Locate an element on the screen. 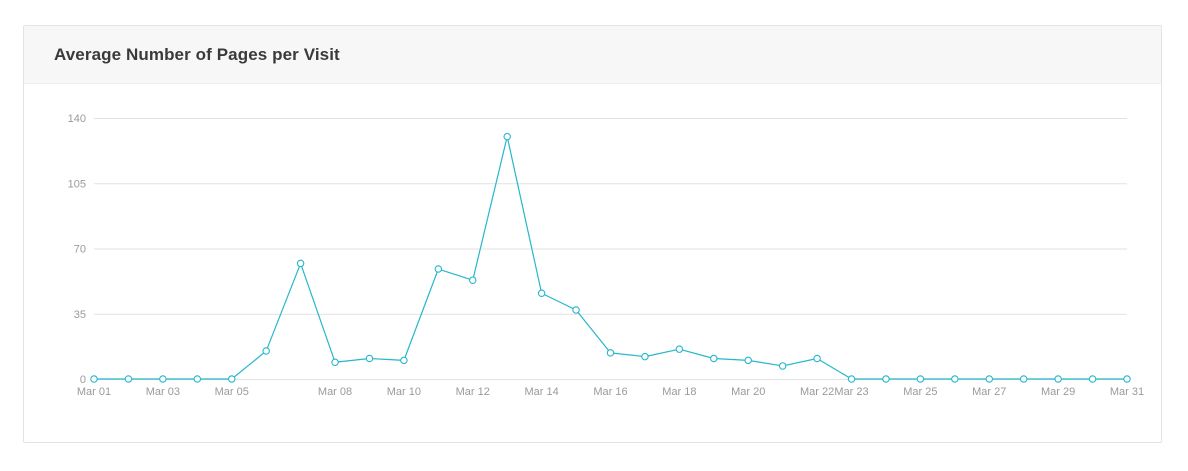 This screenshot has height=471, width=1188. y-tick-label: 0 is located at coordinates (83, 380).